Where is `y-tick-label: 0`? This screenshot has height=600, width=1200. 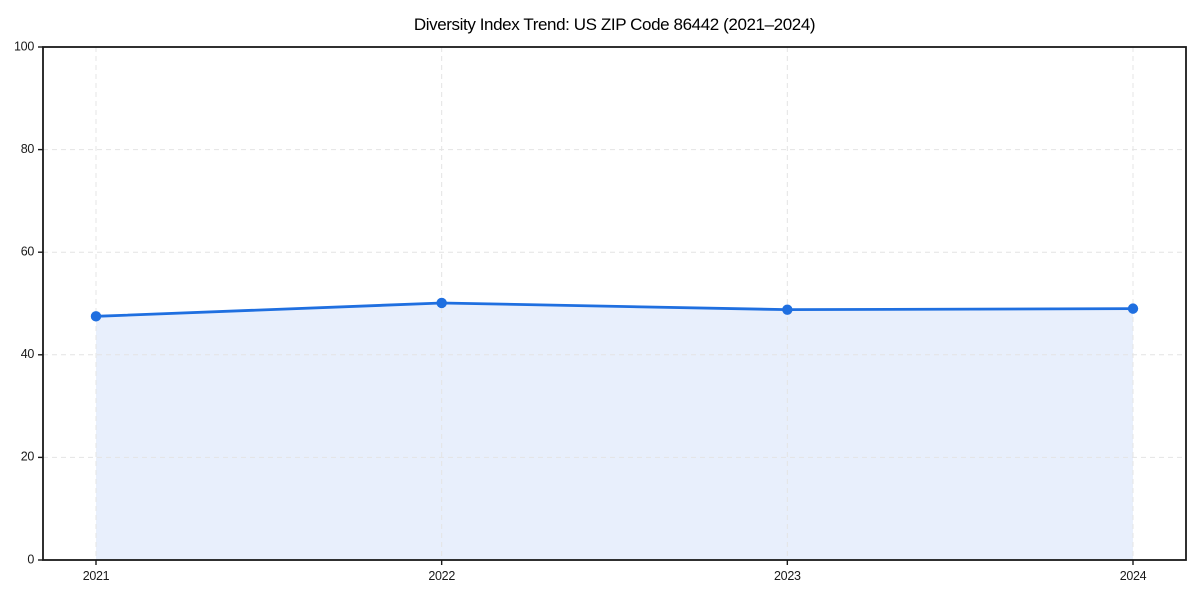 y-tick-label: 0 is located at coordinates (30, 559).